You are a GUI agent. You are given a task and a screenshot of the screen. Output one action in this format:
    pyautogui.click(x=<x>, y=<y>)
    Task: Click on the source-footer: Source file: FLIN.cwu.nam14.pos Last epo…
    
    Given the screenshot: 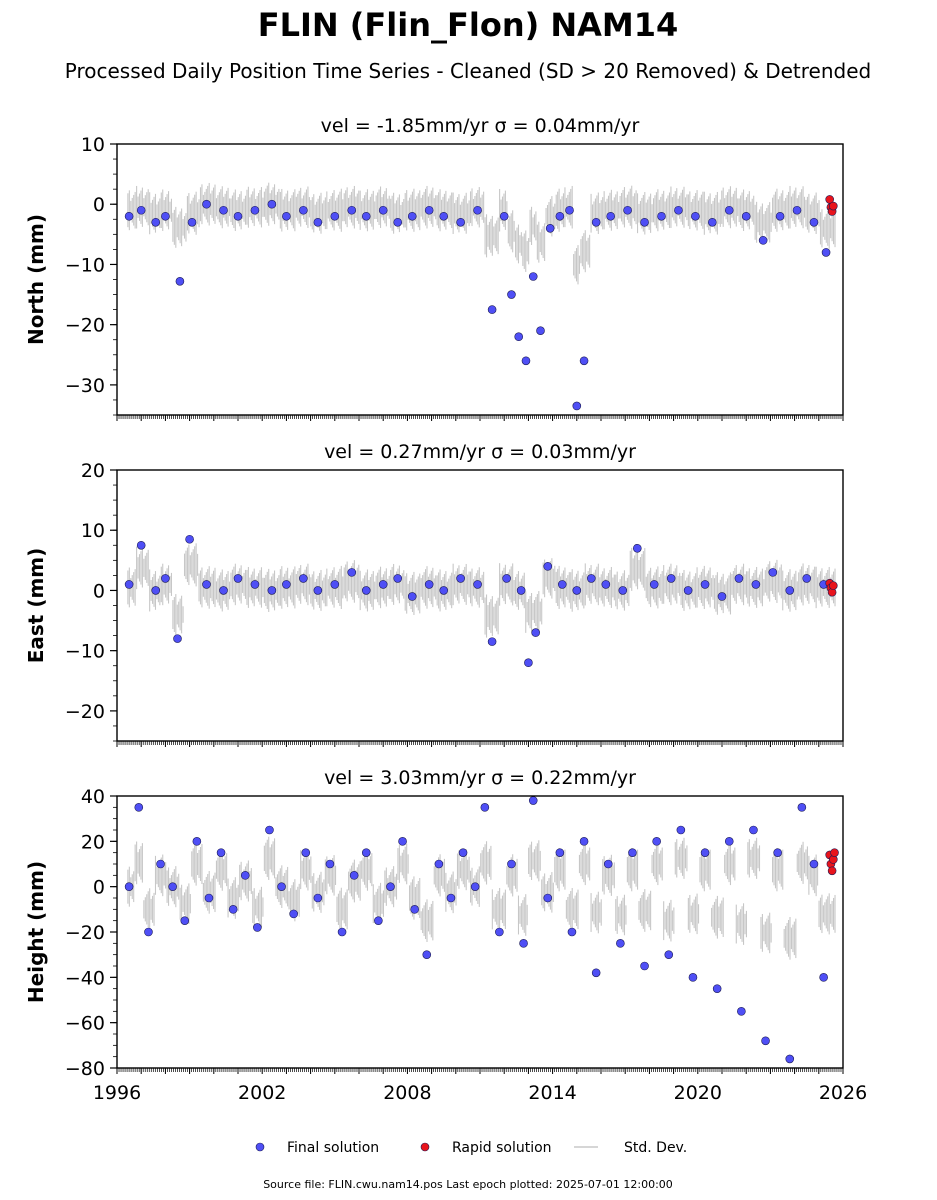 What is the action you would take?
    pyautogui.click(x=468, y=1184)
    